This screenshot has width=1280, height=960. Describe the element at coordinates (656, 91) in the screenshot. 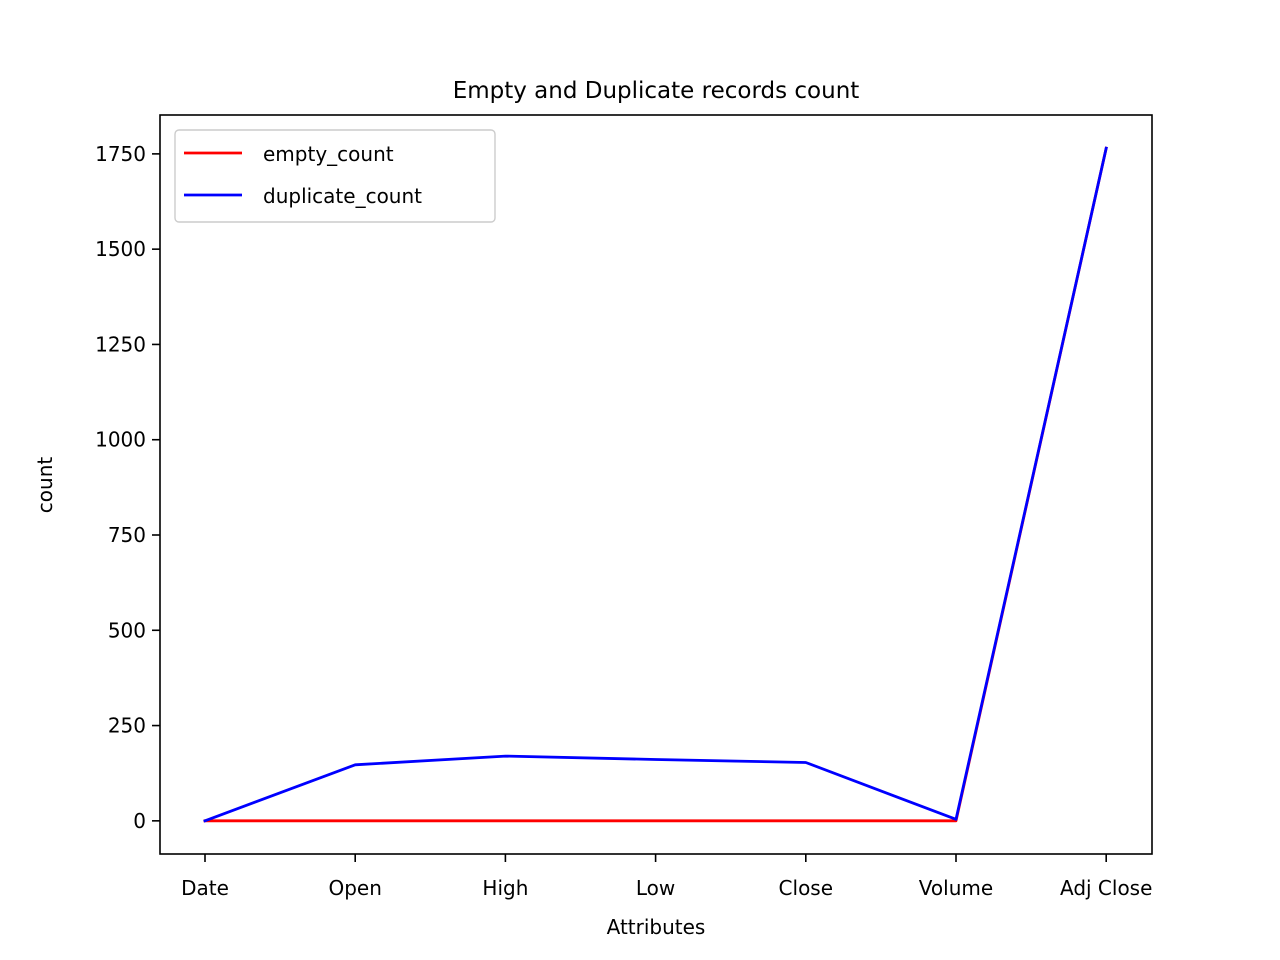

I see `chart-title: Empty and Duplicate records count` at that location.